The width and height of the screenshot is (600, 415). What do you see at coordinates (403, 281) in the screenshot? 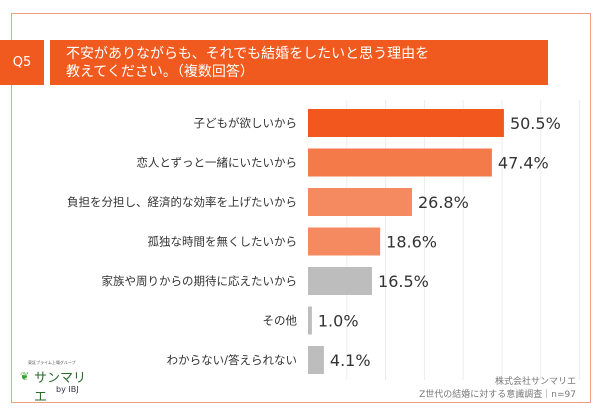
I see `value-label: 16.5%` at bounding box center [403, 281].